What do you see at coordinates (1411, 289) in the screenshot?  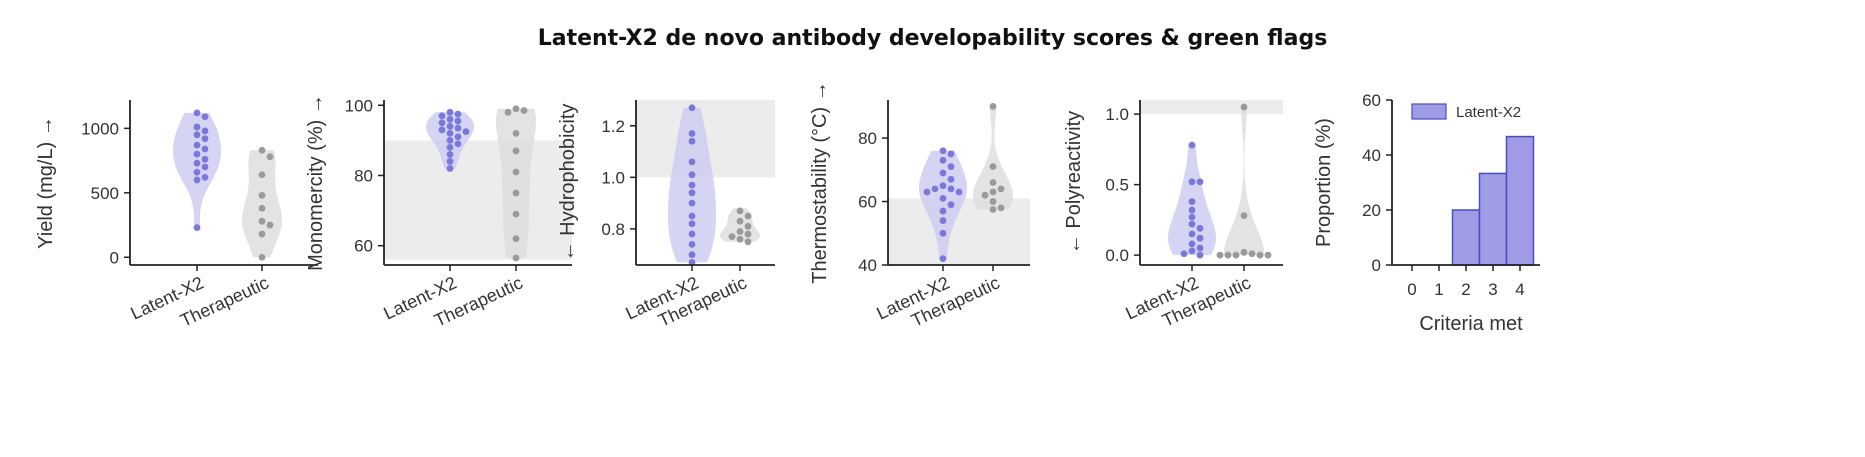 I see `x-tick-label: 0` at bounding box center [1411, 289].